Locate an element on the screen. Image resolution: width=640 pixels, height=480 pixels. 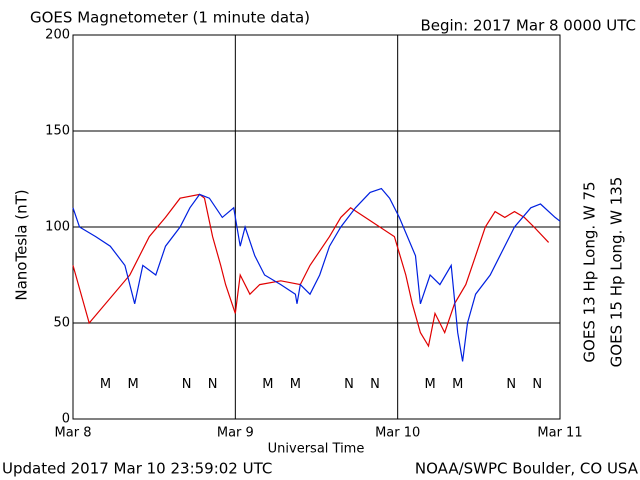
x-tick-label: Mar 10 is located at coordinates (397, 433).